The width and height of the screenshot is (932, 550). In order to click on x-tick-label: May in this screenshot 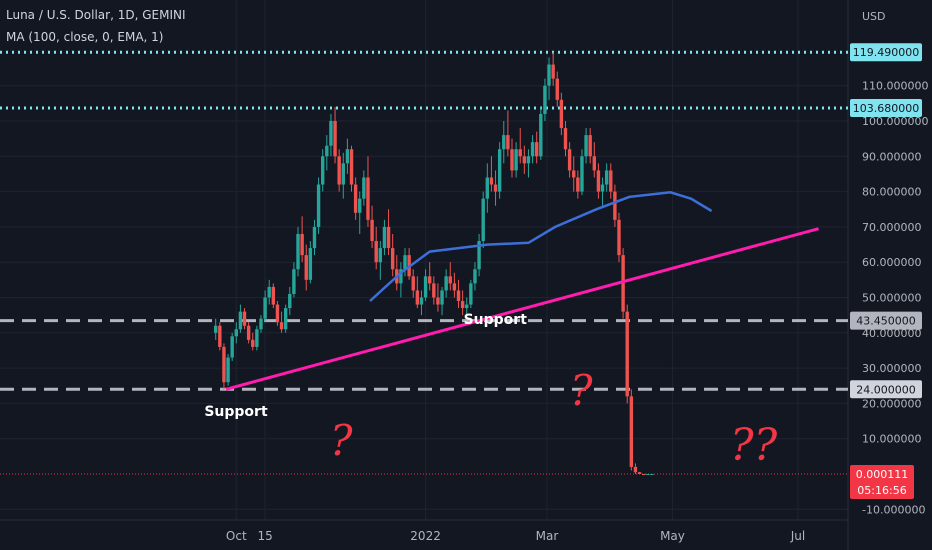, I will do `click(672, 536)`.